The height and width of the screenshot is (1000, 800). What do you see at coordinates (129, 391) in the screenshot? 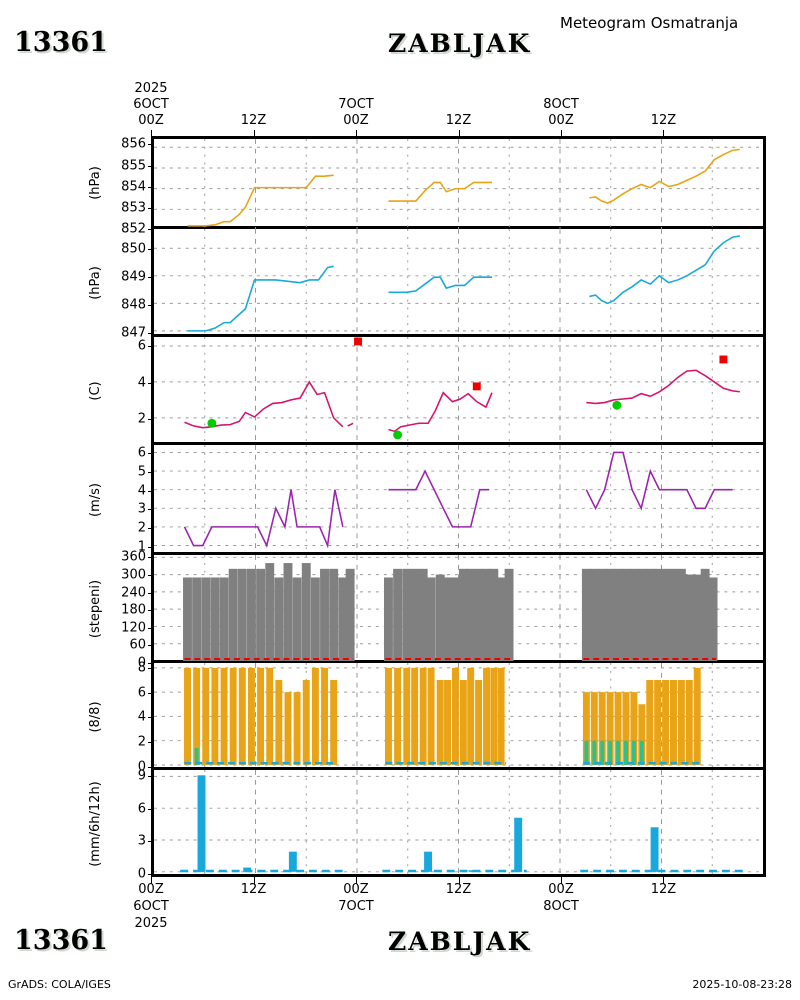
I see `yaxis-temperature: 2 4 6` at bounding box center [129, 391].